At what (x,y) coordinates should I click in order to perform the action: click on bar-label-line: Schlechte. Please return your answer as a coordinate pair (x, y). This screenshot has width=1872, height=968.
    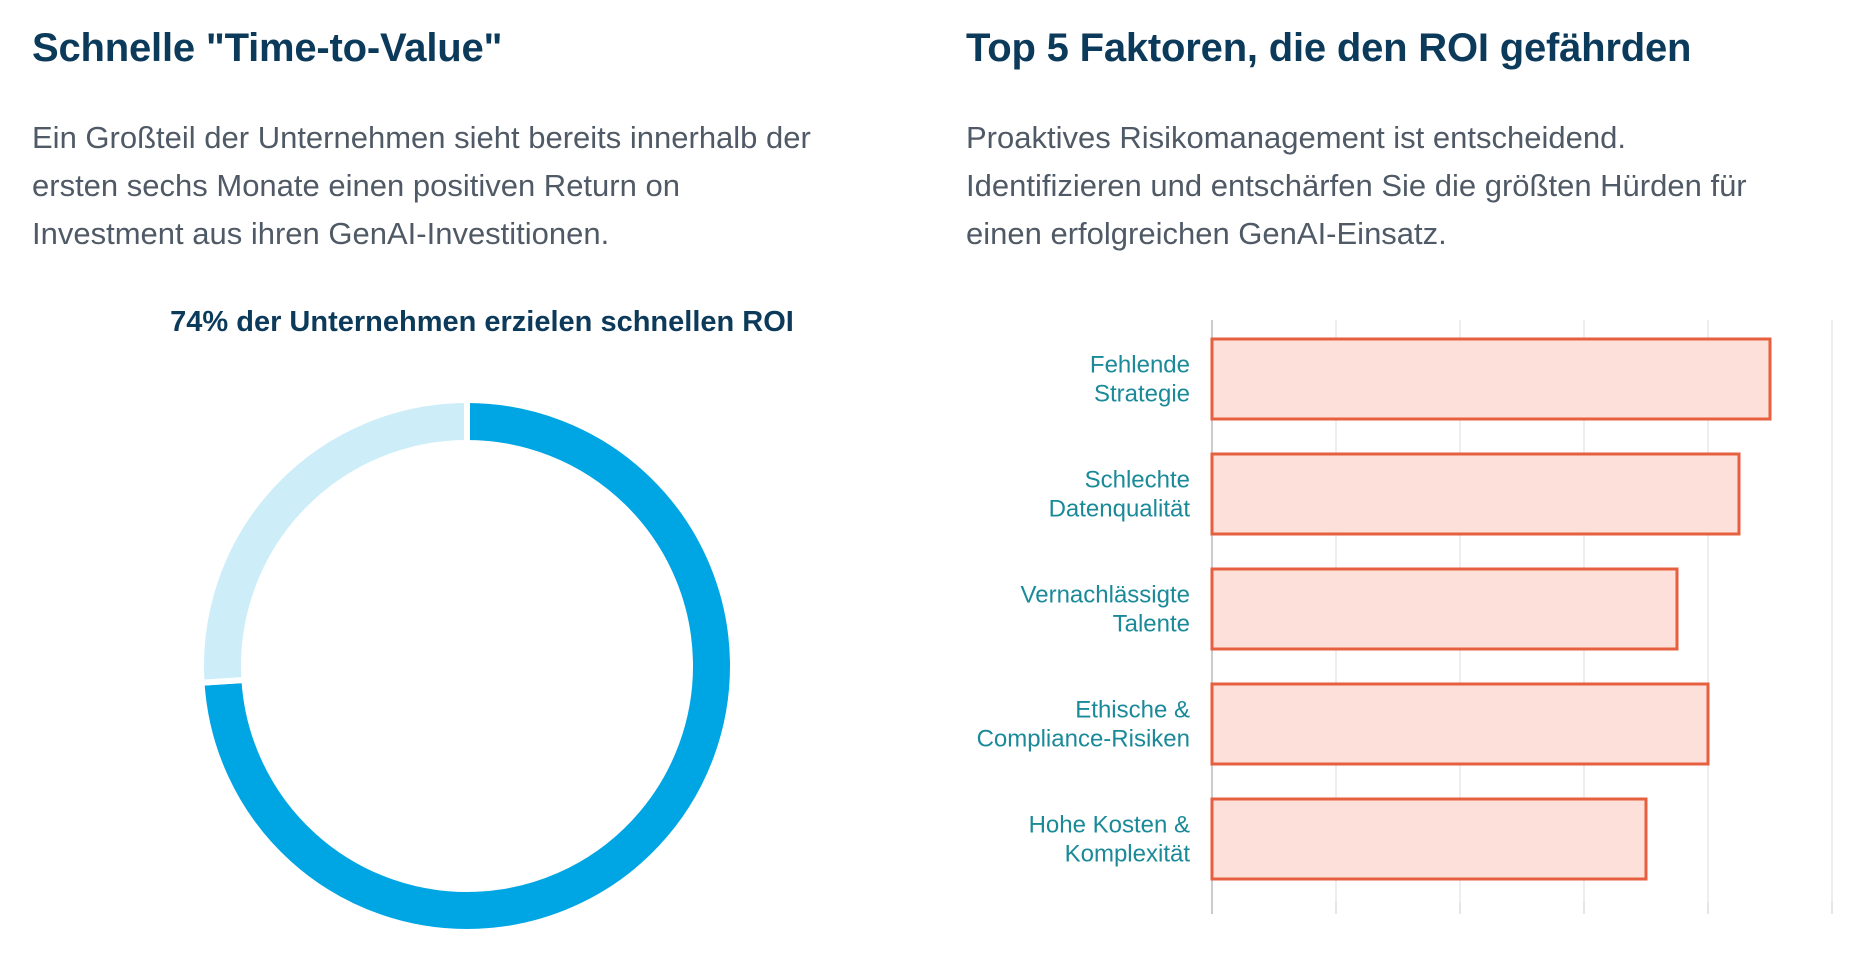
    Looking at the image, I should click on (1137, 480).